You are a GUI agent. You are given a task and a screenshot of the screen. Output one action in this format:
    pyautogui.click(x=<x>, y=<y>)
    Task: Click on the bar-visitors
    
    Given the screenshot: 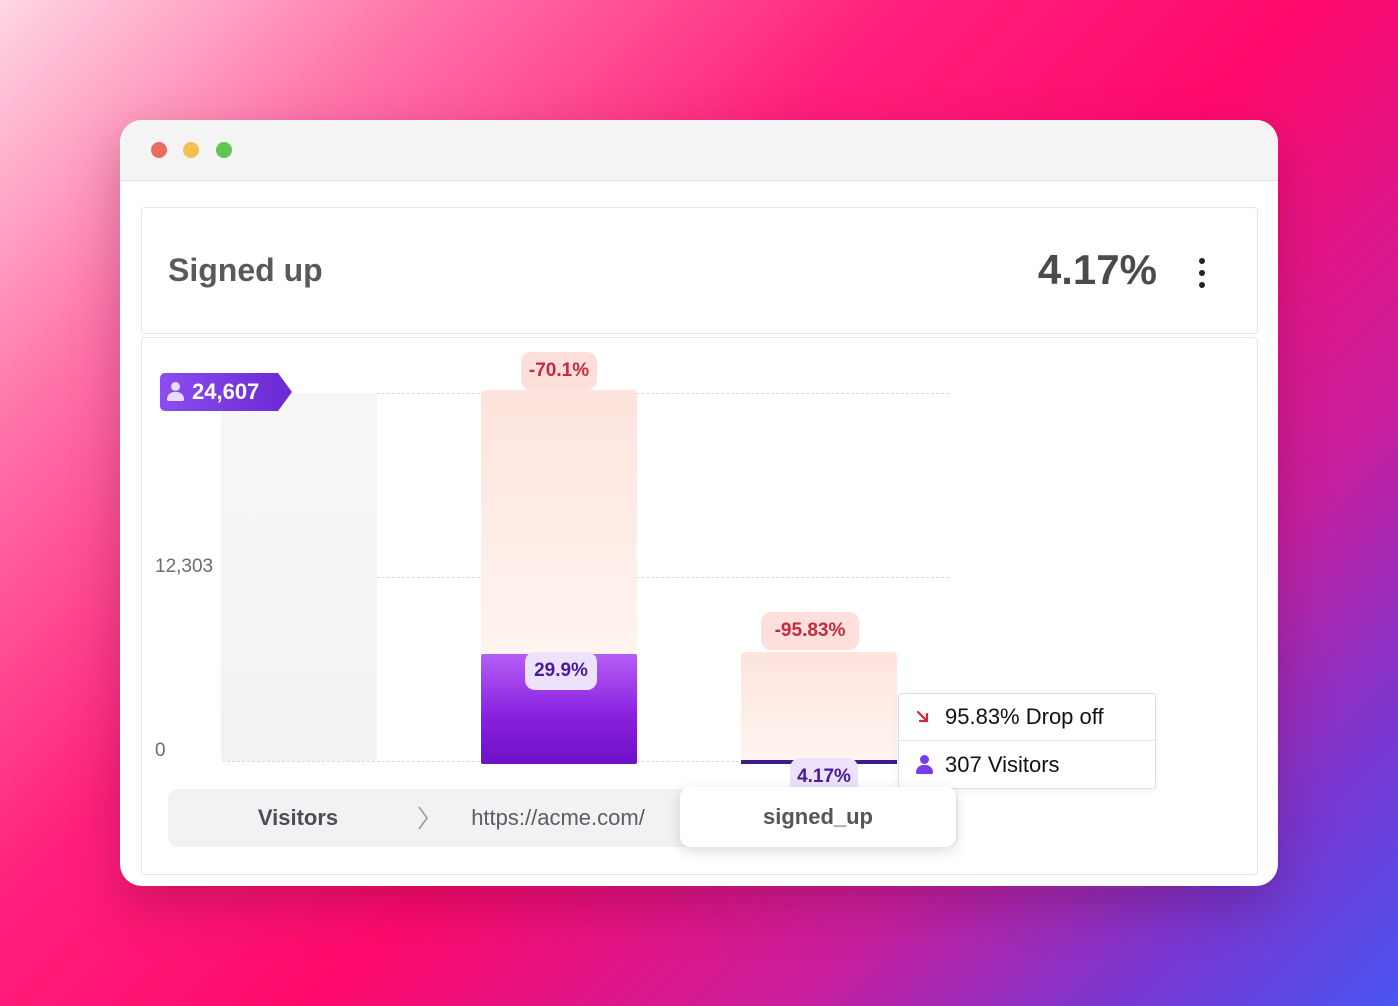 What is the action you would take?
    pyautogui.click(x=299, y=577)
    